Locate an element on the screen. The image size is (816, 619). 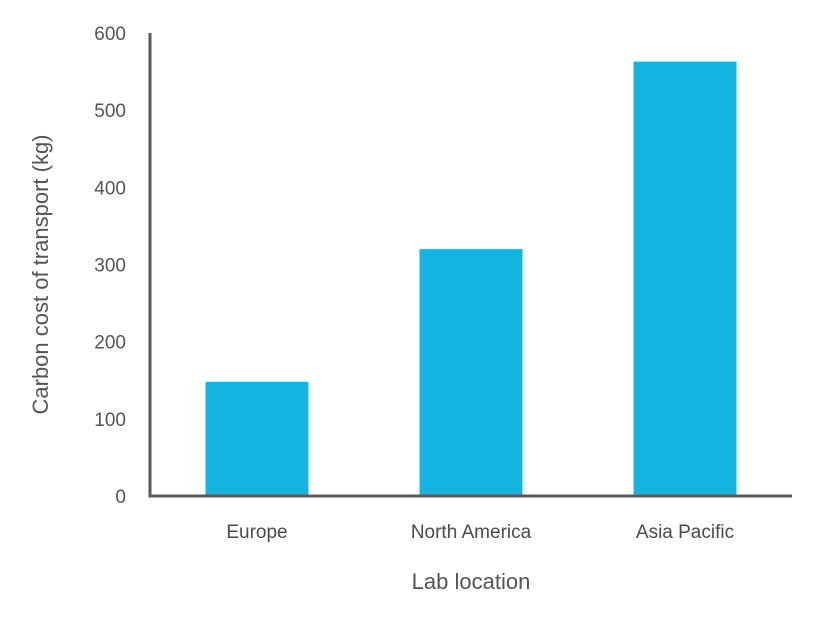
x-category-labels: Europe North America Asia Pacific is located at coordinates (480, 532).